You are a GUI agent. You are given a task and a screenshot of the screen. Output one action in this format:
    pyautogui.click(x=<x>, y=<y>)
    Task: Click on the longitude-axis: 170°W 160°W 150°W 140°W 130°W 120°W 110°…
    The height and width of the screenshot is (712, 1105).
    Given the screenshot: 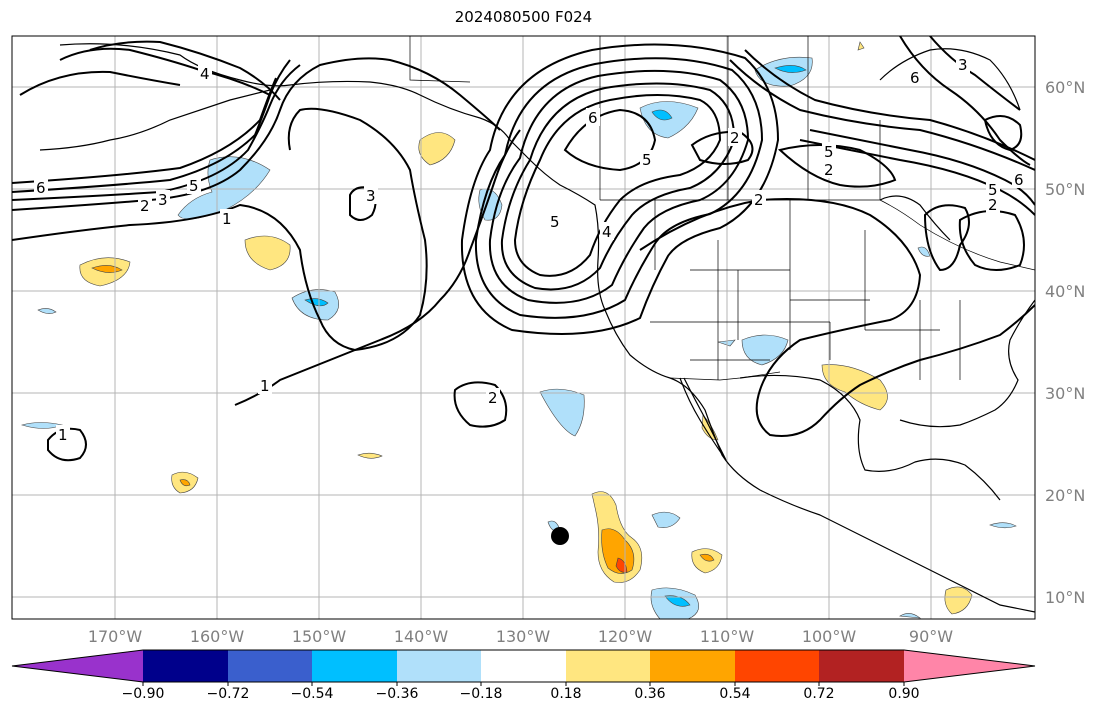 What is the action you would take?
    pyautogui.click(x=520, y=636)
    